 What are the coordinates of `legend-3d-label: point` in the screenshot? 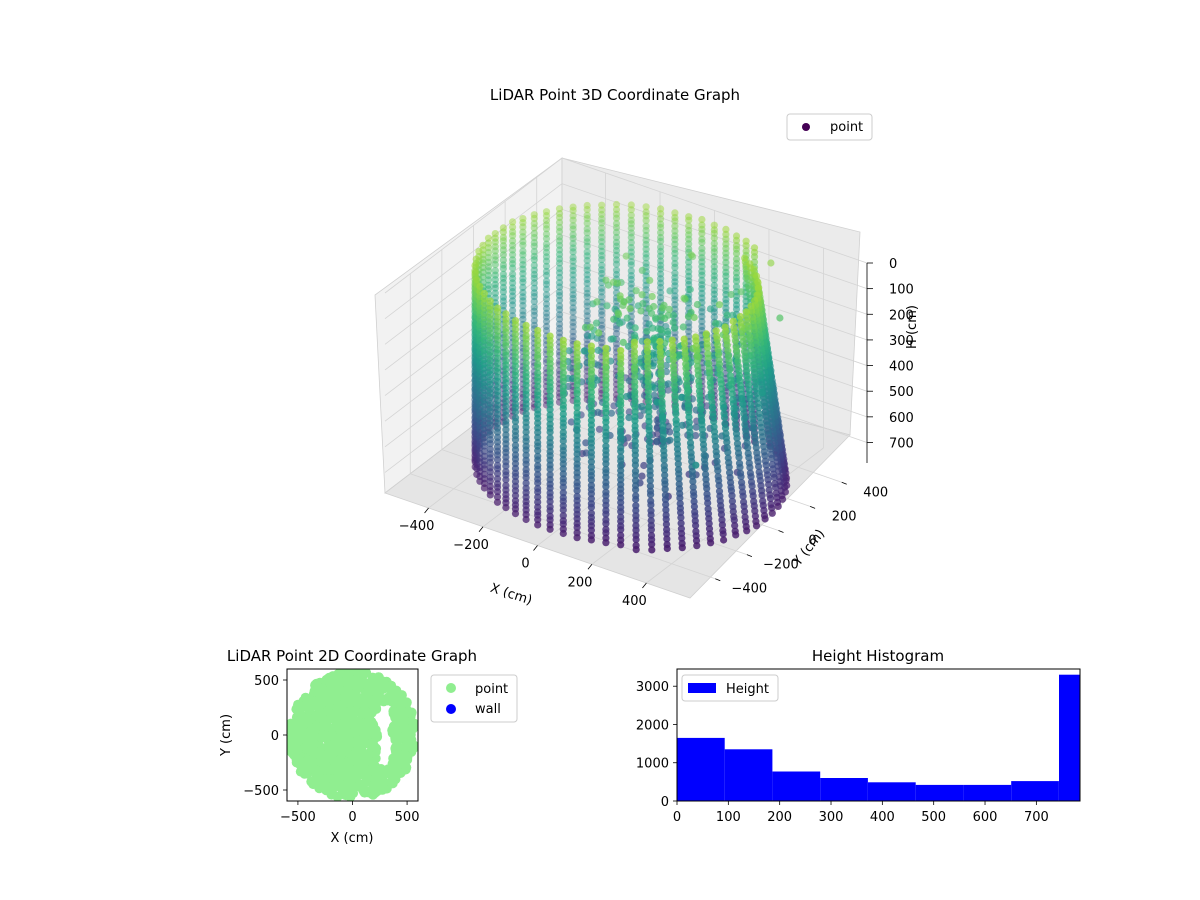 It's located at (846, 127).